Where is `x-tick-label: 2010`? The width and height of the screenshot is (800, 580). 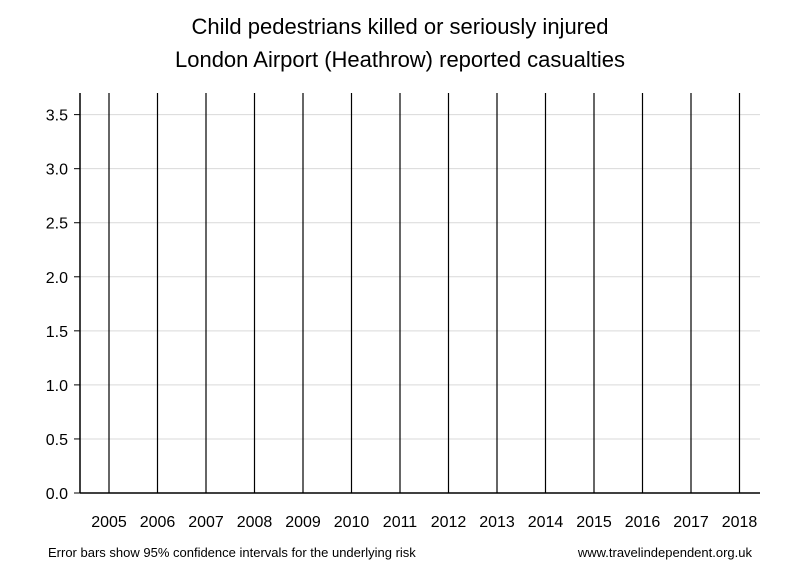 x-tick-label: 2010 is located at coordinates (352, 522).